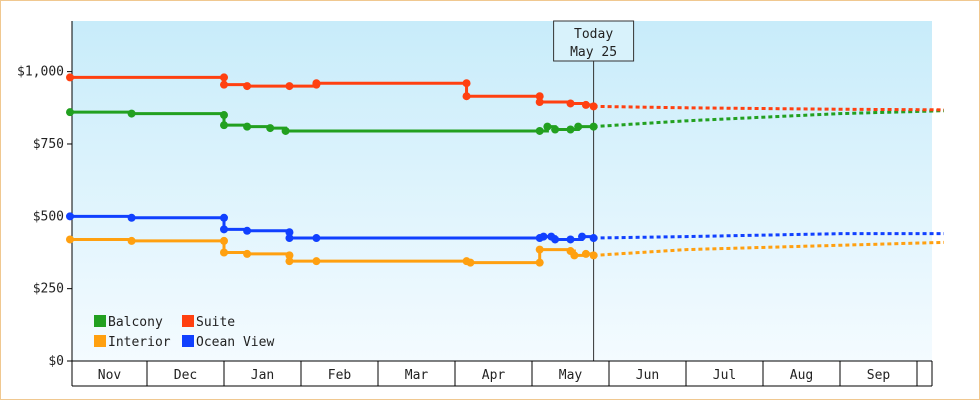 The width and height of the screenshot is (980, 400). What do you see at coordinates (724, 375) in the screenshot?
I see `x-tick-label: Jul` at bounding box center [724, 375].